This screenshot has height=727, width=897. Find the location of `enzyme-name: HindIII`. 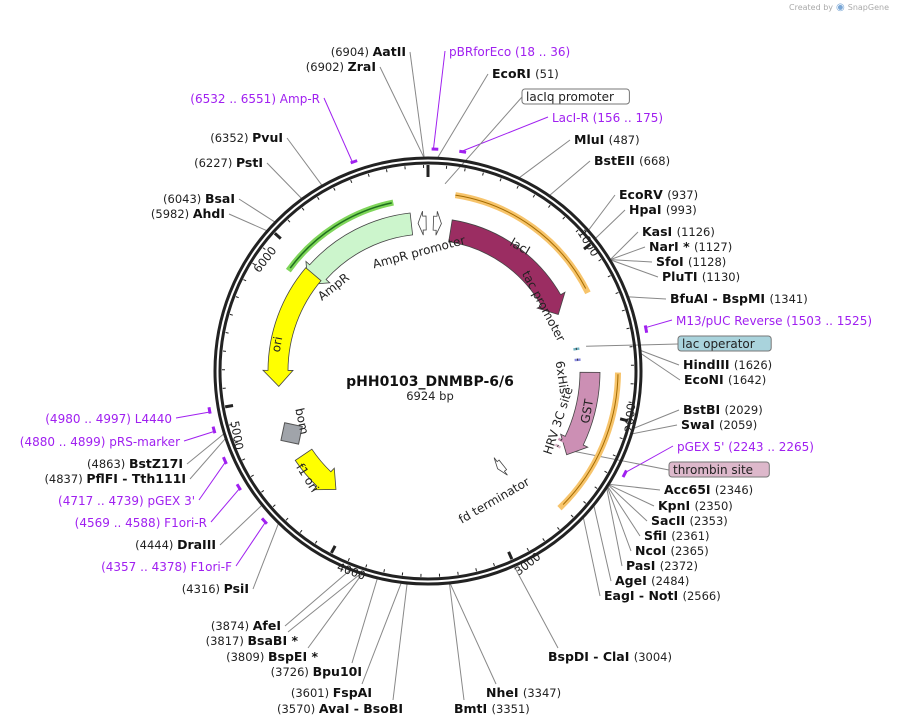

enzyme-name: HindIII is located at coordinates (708, 364).